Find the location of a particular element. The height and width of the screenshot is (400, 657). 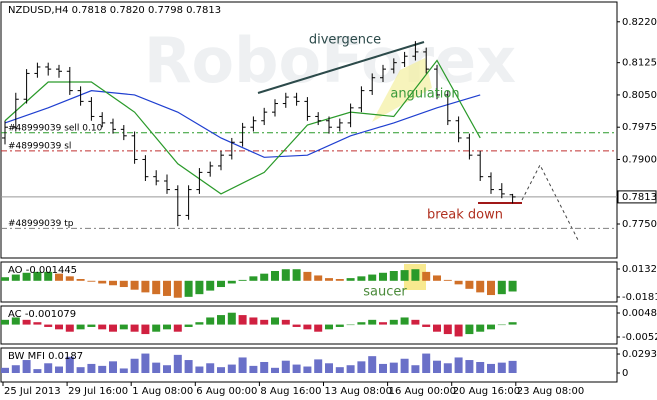

order-label: #48999039 sl is located at coordinates (39, 146).